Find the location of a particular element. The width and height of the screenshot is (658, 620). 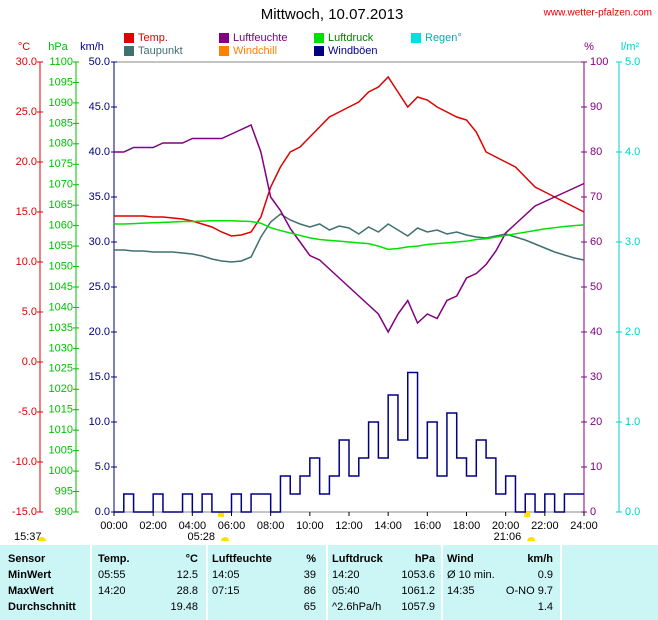

y-tick-label: 10 is located at coordinates (596, 467).